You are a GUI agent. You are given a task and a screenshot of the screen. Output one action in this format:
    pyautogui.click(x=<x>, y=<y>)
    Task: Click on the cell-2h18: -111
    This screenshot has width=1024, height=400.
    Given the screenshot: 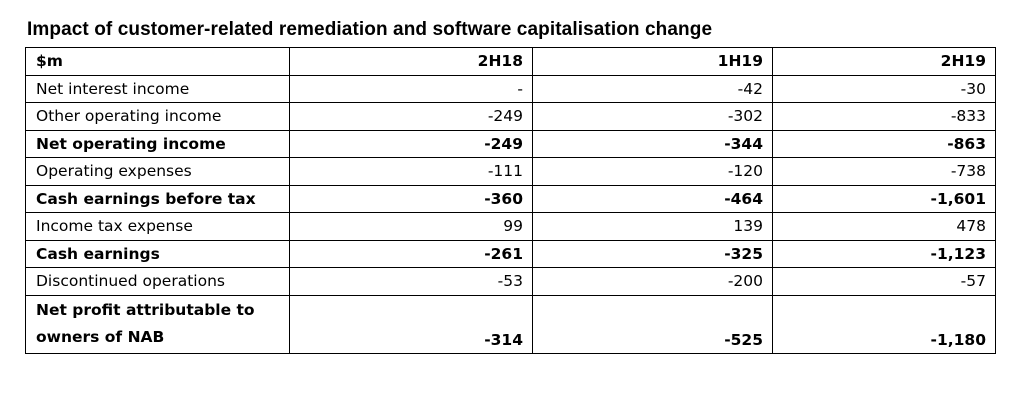 What is the action you would take?
    pyautogui.click(x=411, y=171)
    